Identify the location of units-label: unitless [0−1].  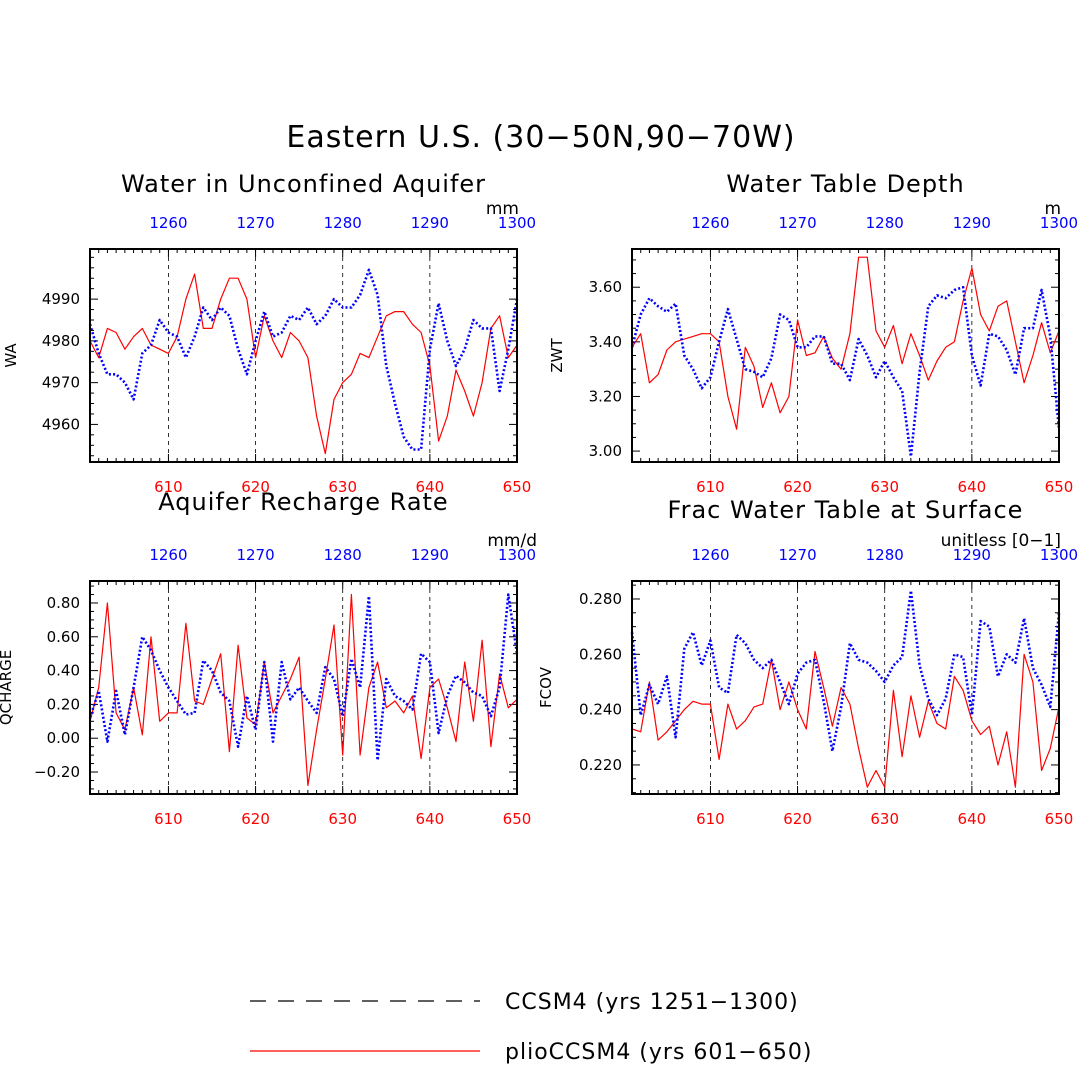
(1001, 541).